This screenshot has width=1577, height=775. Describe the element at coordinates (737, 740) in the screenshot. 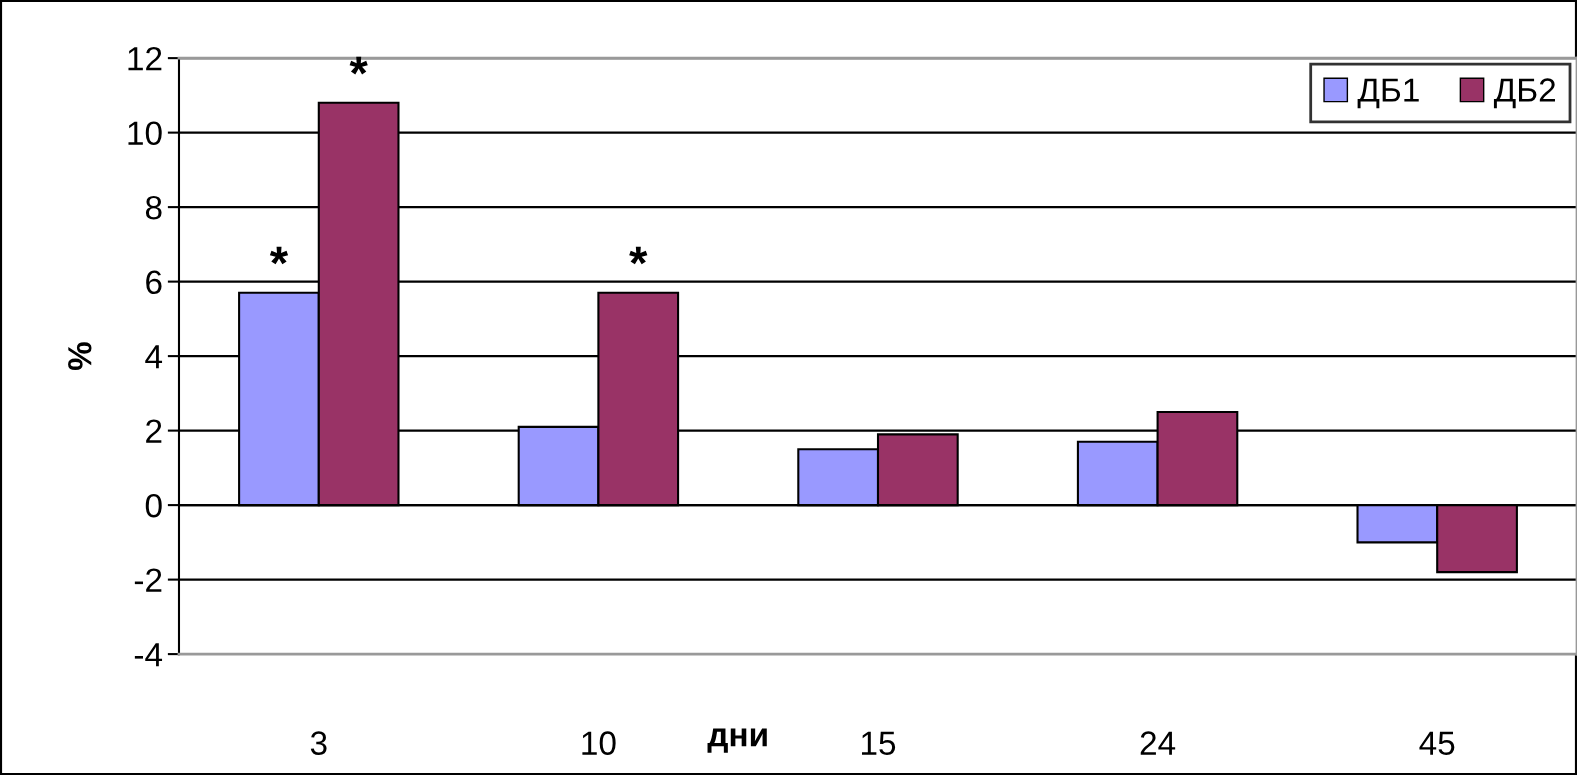

I see `x-axis-title: дни` at that location.